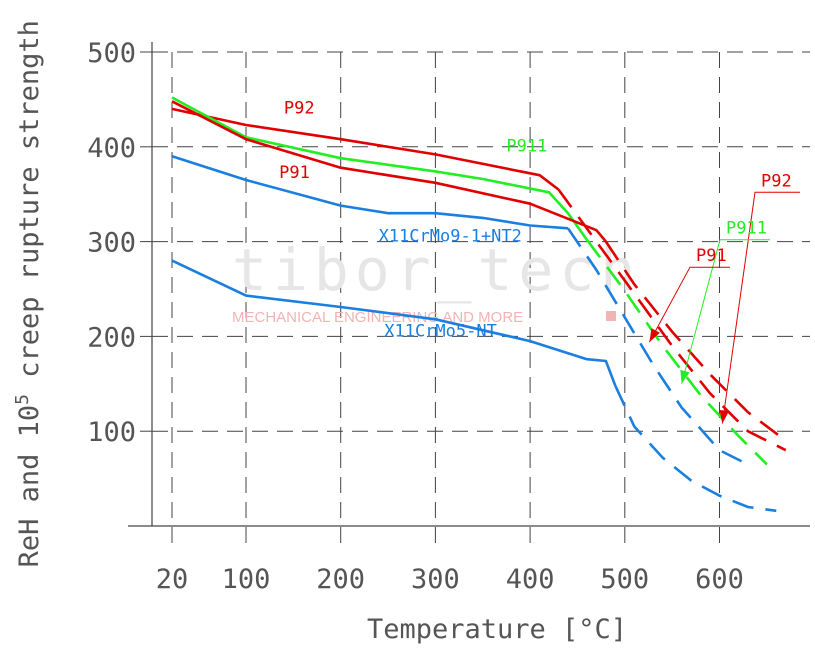  I want to click on callout-arrow-p91, so click(654, 335).